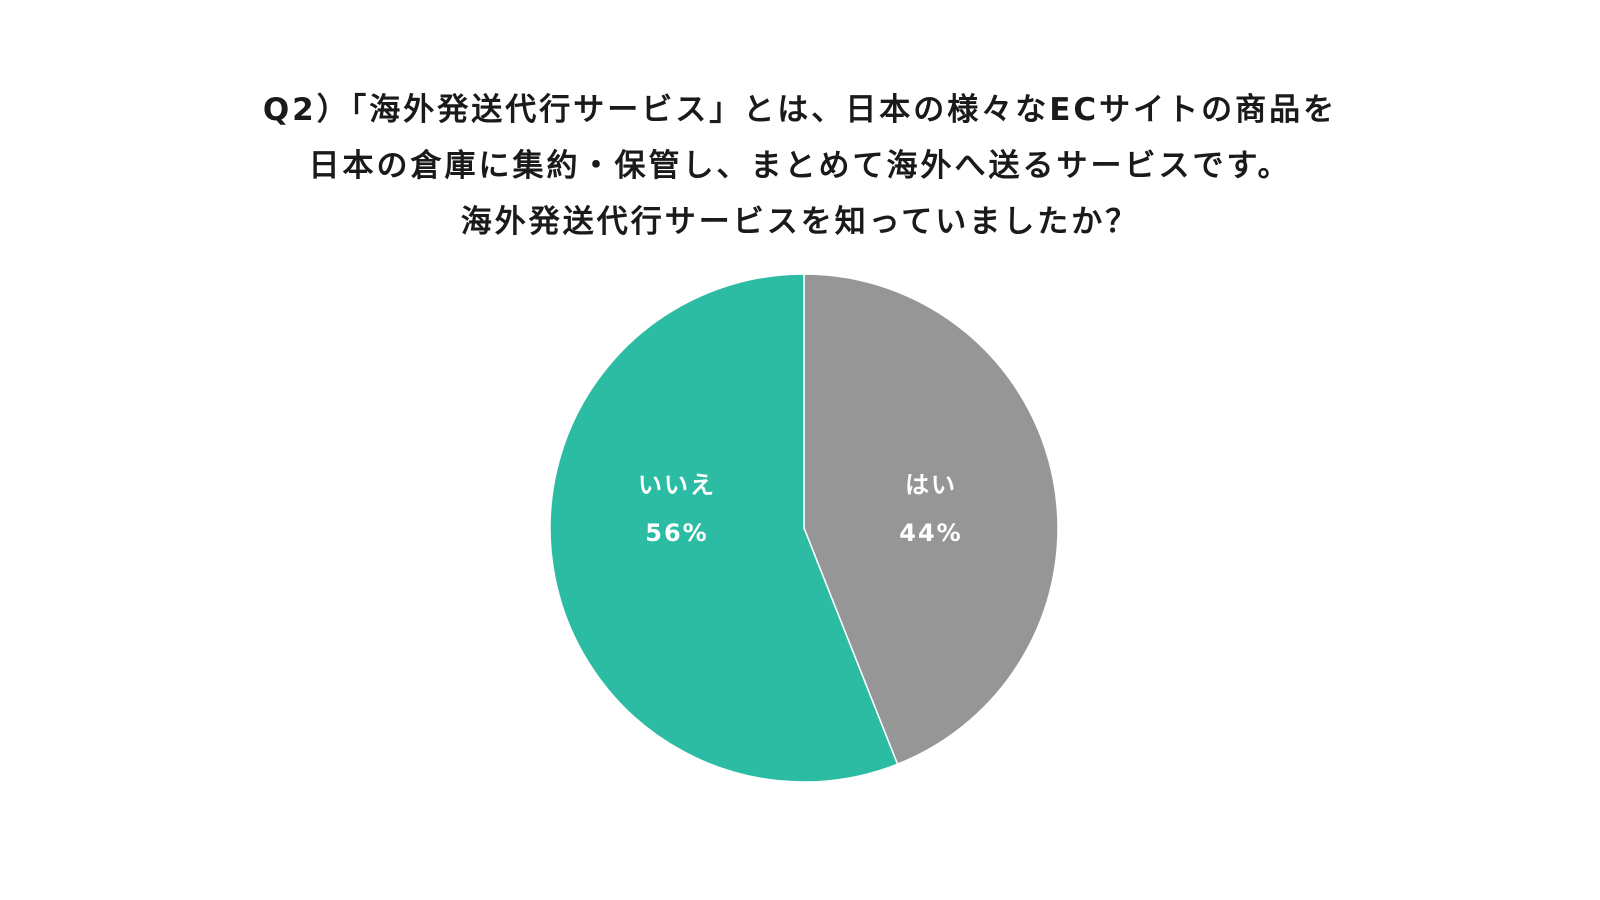 The height and width of the screenshot is (900, 1600). Describe the element at coordinates (930, 533) in the screenshot. I see `slice-value-label-1: 44%` at that location.